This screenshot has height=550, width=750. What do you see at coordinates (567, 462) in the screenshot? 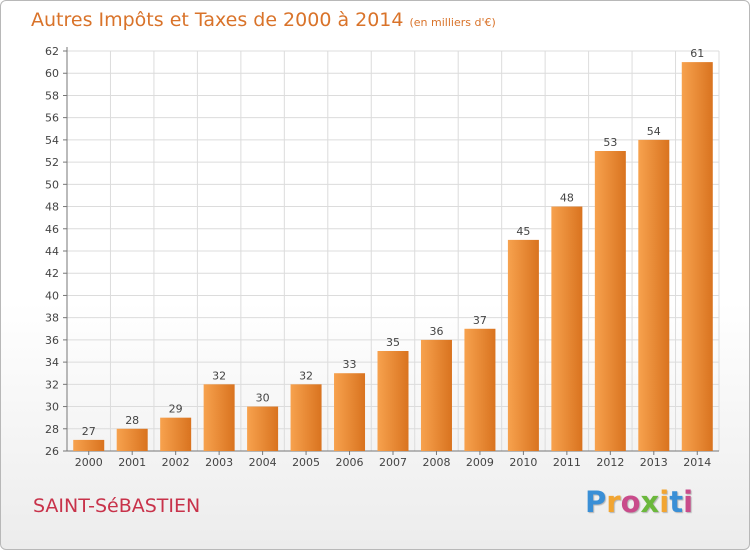
I see `x-tick-label-2011: 2011` at bounding box center [567, 462].